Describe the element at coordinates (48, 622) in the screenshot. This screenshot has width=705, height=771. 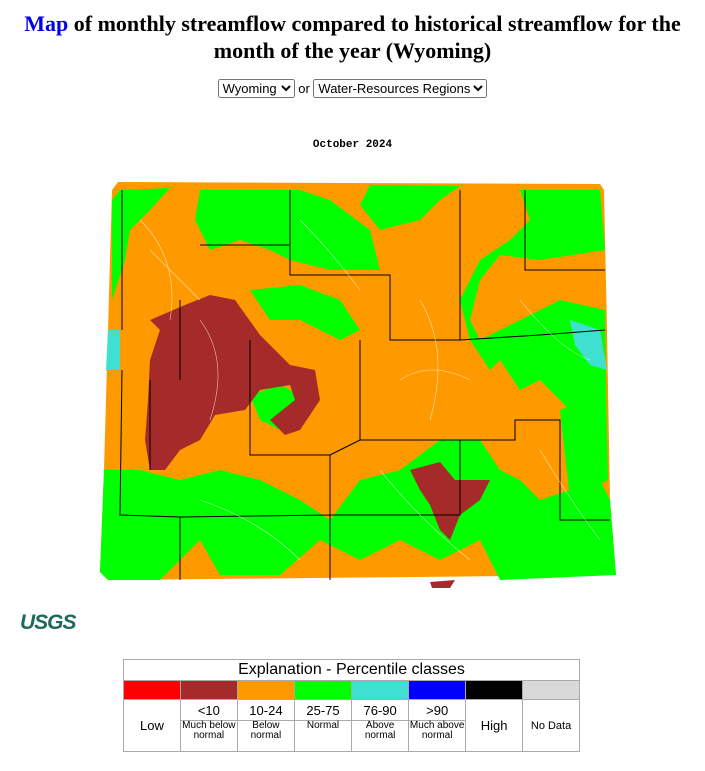
I see `usgs-logo: USGS` at that location.